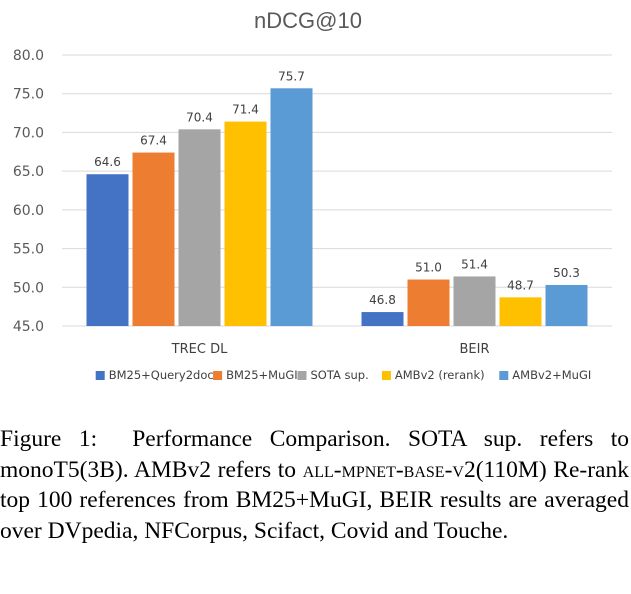 The height and width of the screenshot is (594, 631). Describe the element at coordinates (49, 439) in the screenshot. I see `caption-label: Figure 1:` at that location.